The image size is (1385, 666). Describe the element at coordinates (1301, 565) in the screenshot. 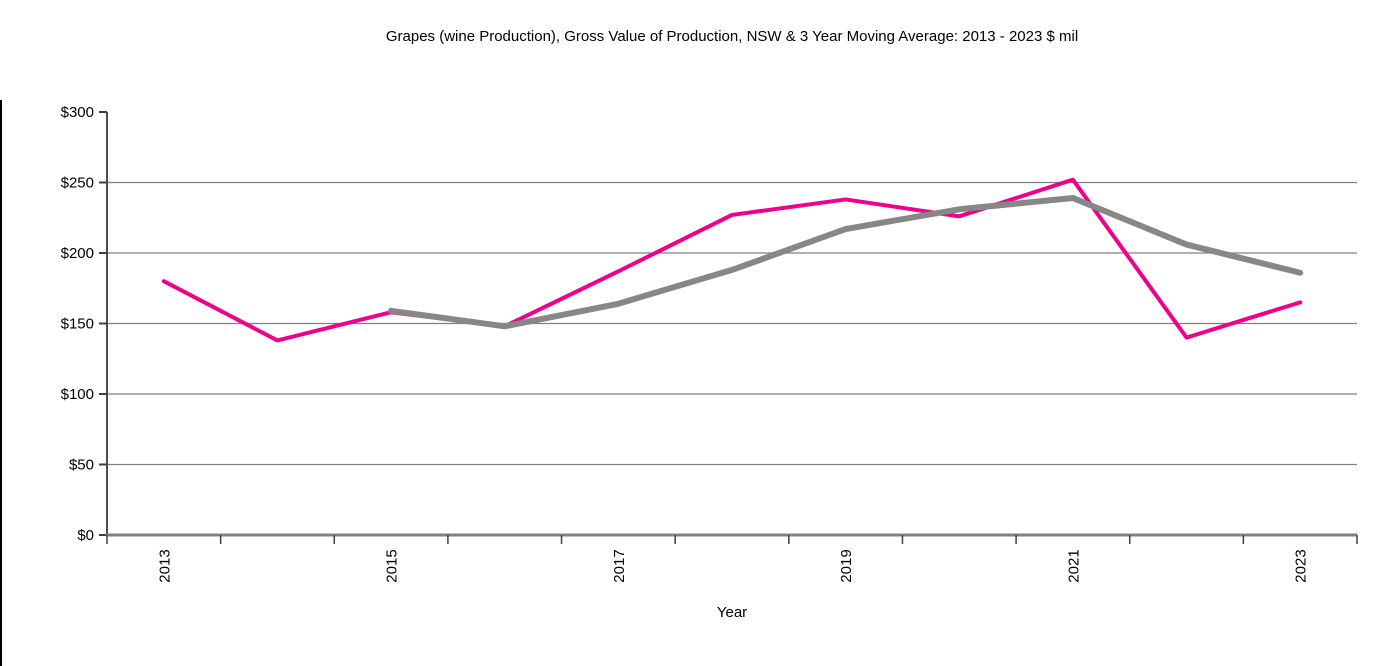

I see `x-tick-label: 2023` at that location.